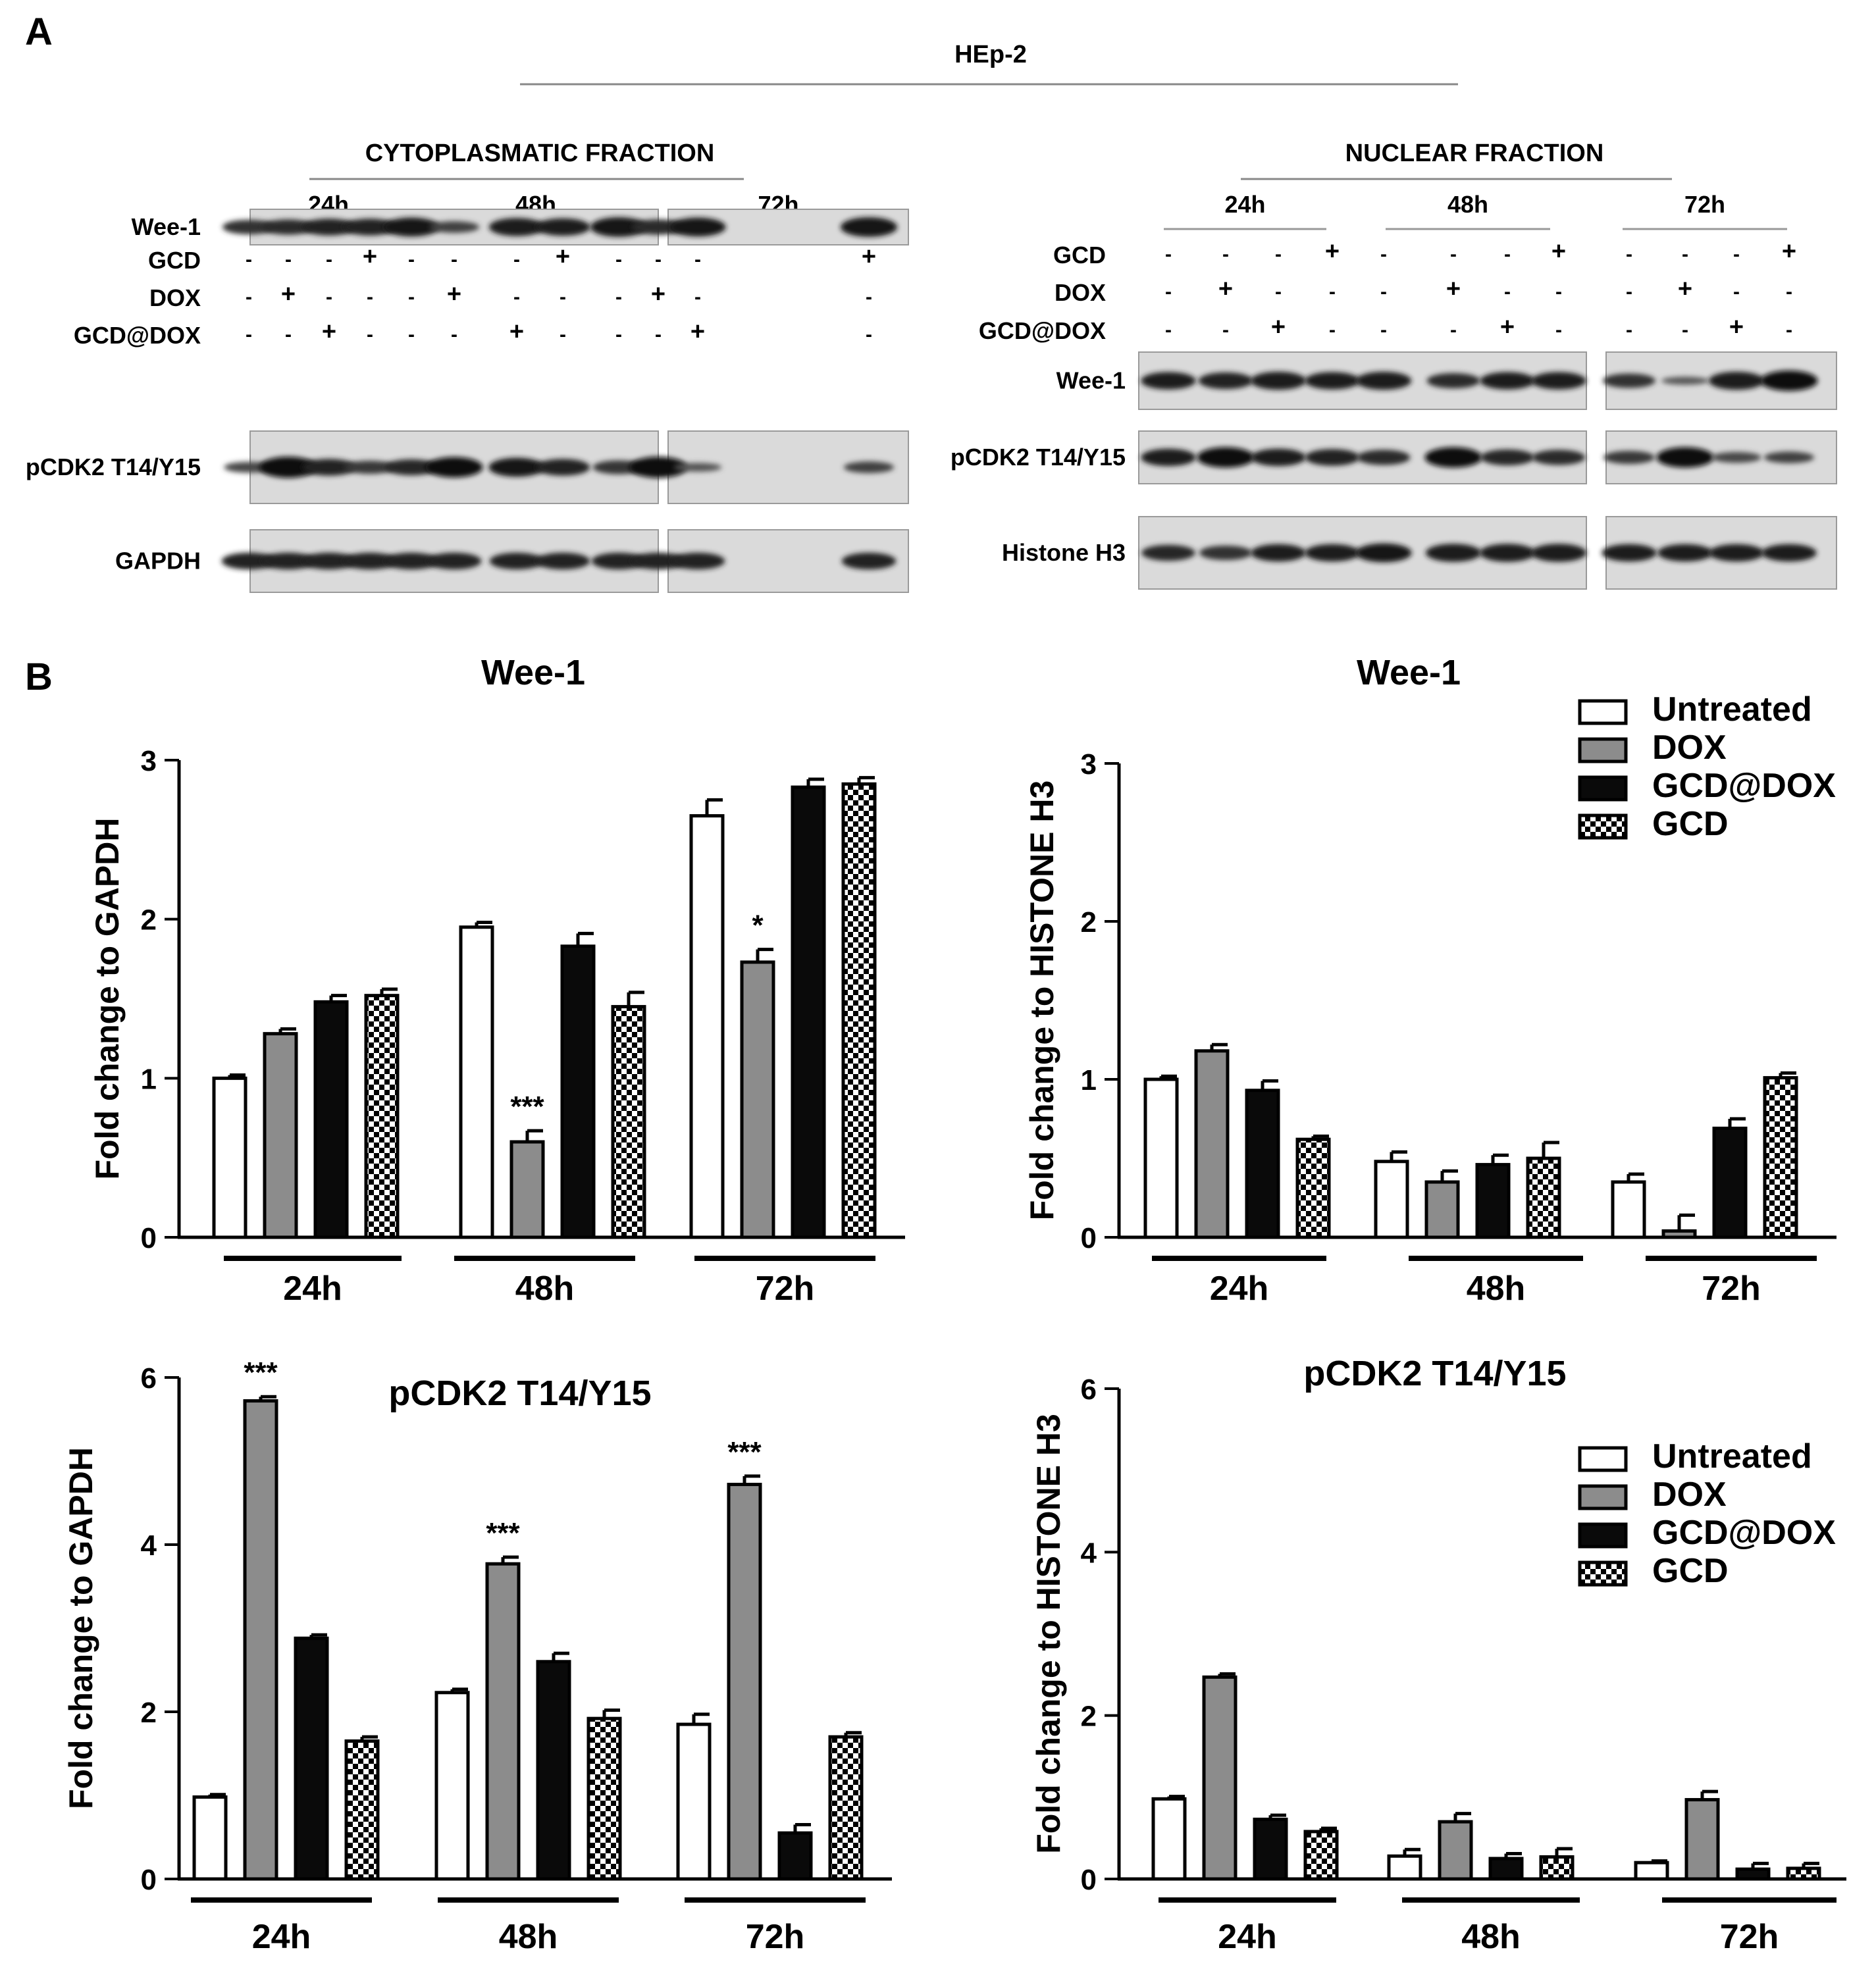 The width and height of the screenshot is (1876, 1979). I want to click on panel-label-a: A, so click(39, 32).